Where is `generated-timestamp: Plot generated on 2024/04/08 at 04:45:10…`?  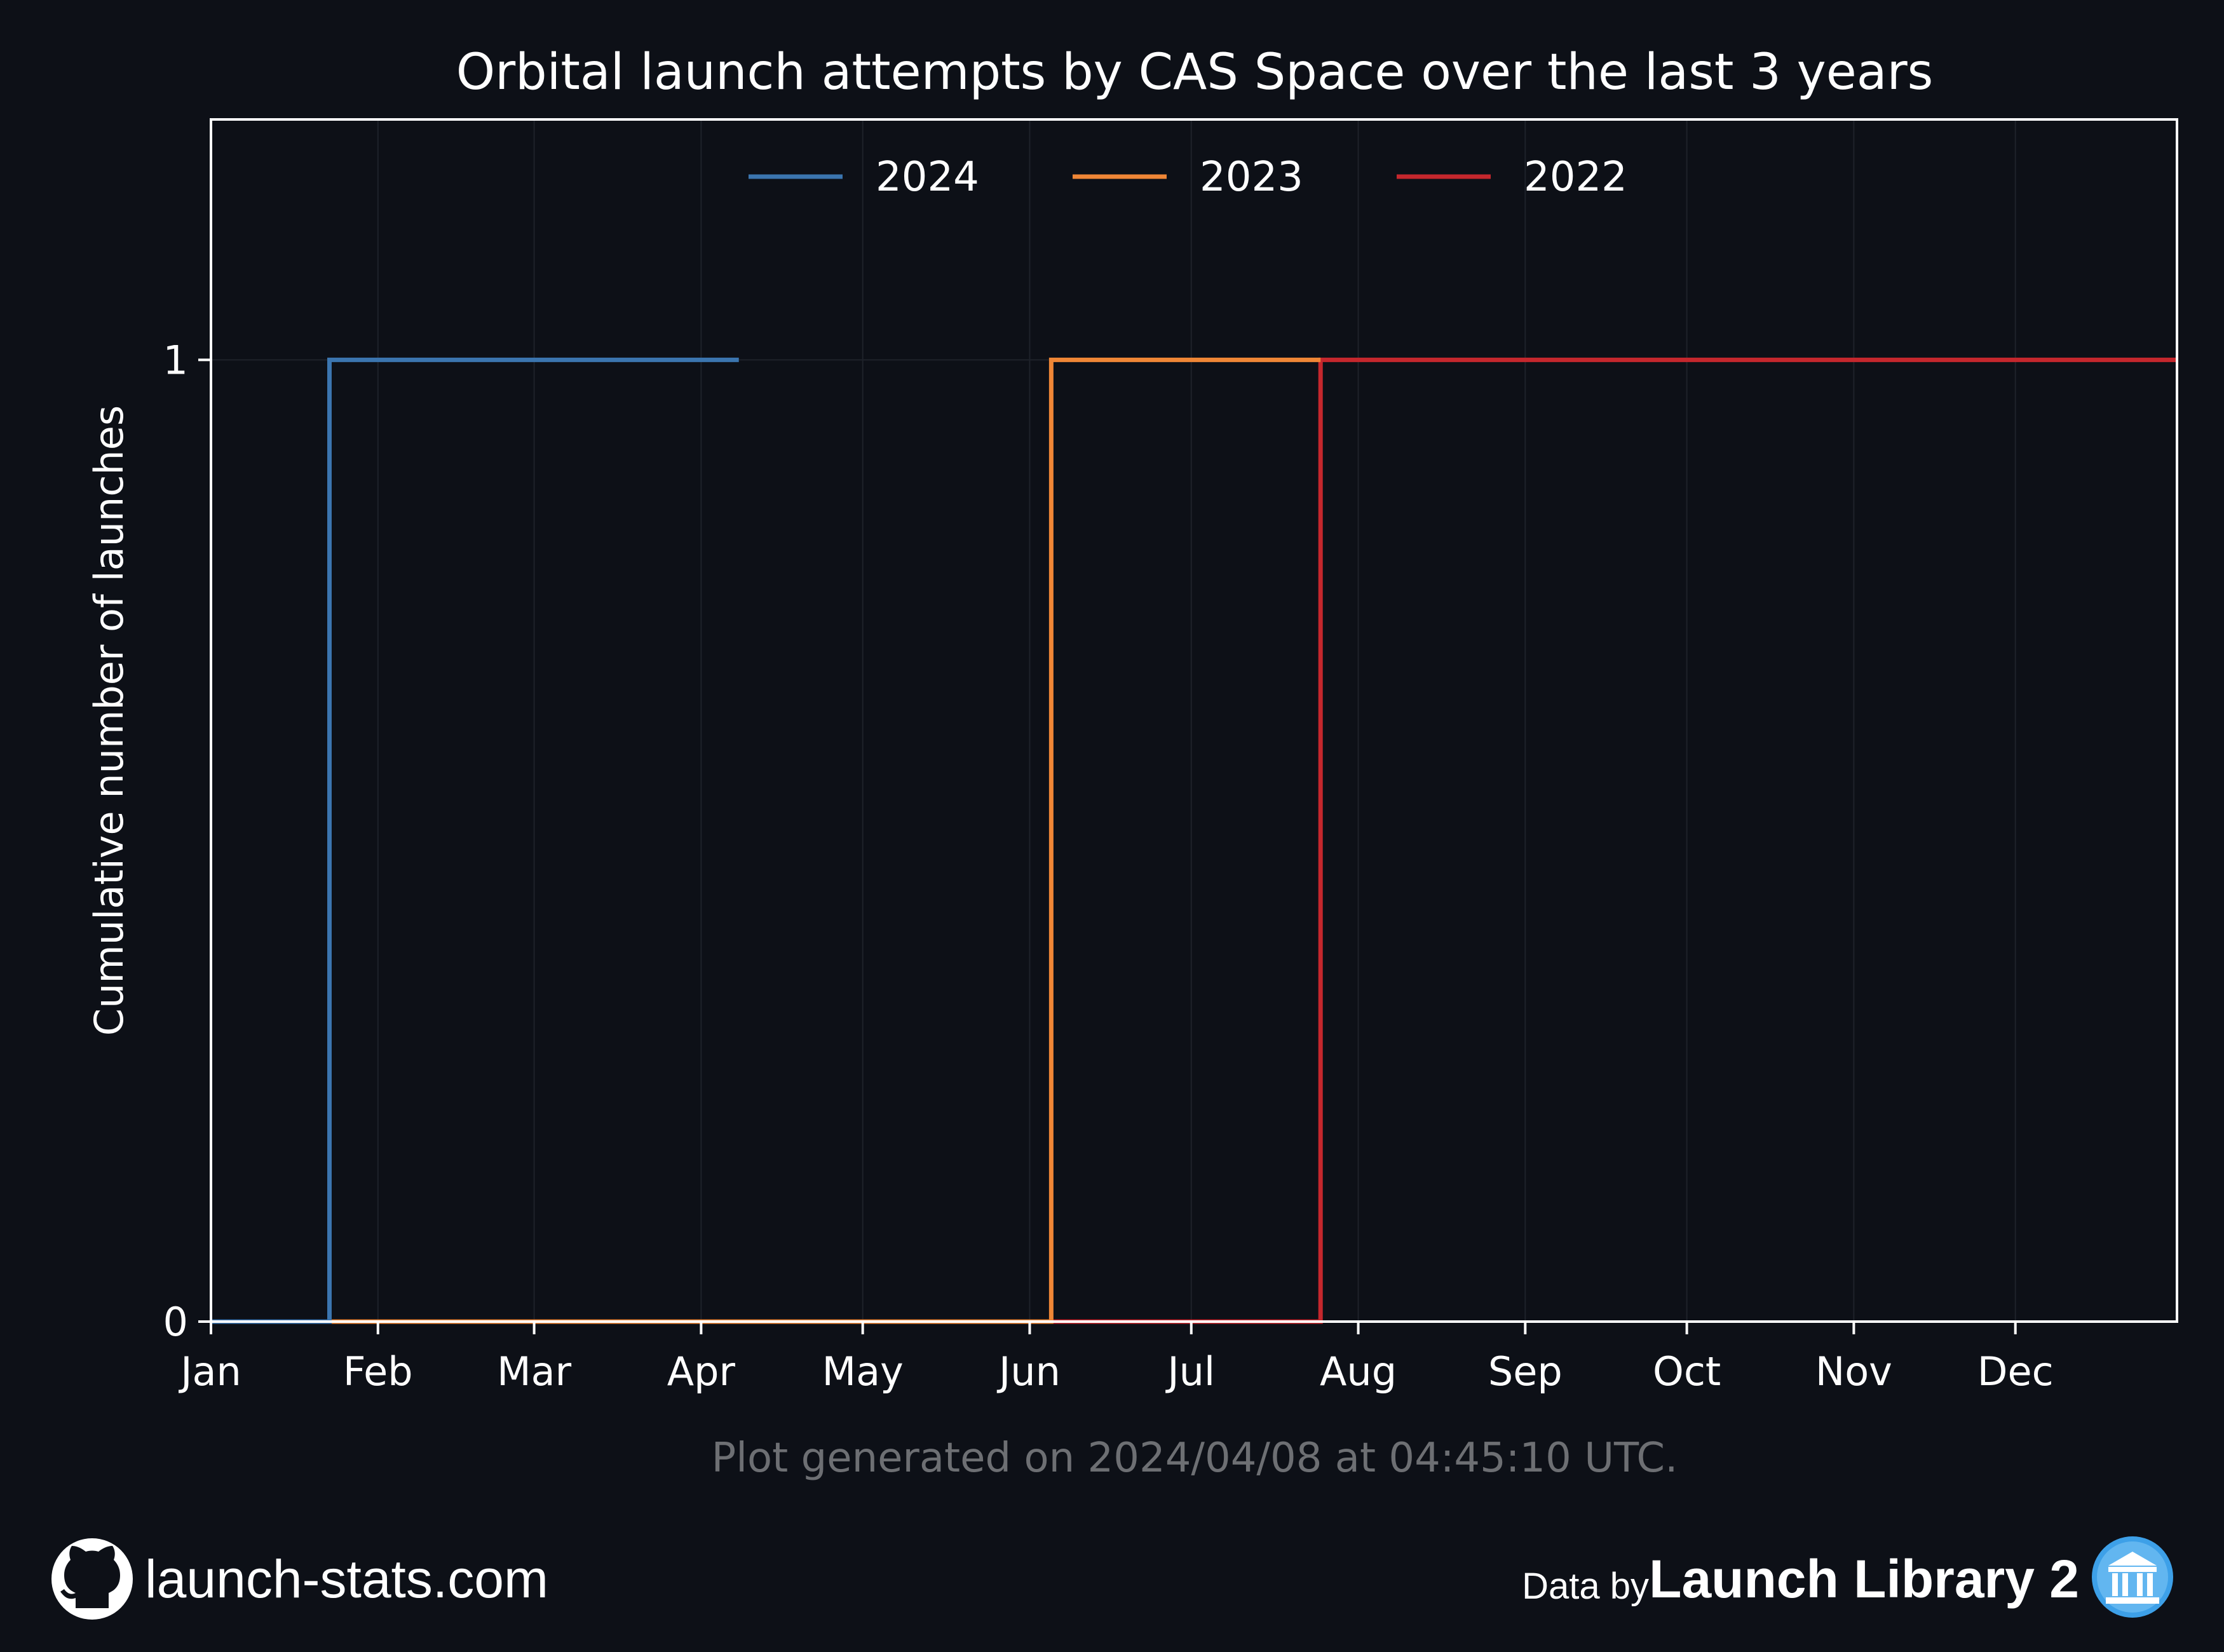 generated-timestamp: Plot generated on 2024/04/08 at 04:45:10… is located at coordinates (1195, 1458).